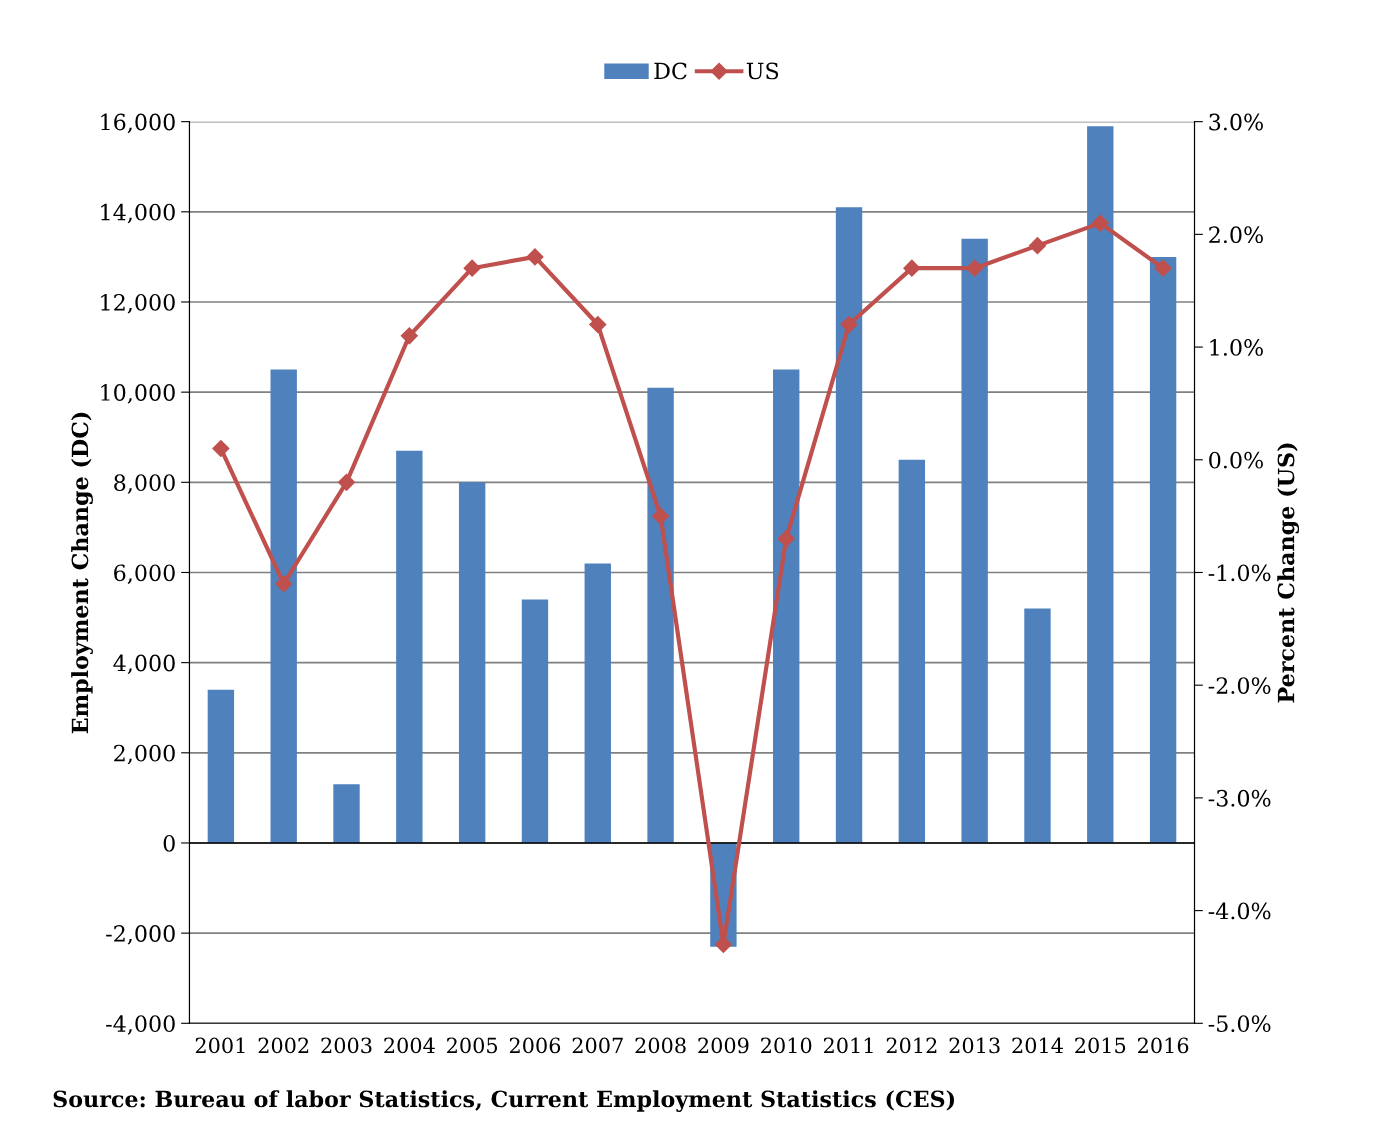 This screenshot has height=1137, width=1373. What do you see at coordinates (138, 303) in the screenshot?
I see `y-tick-label: 12,000` at bounding box center [138, 303].